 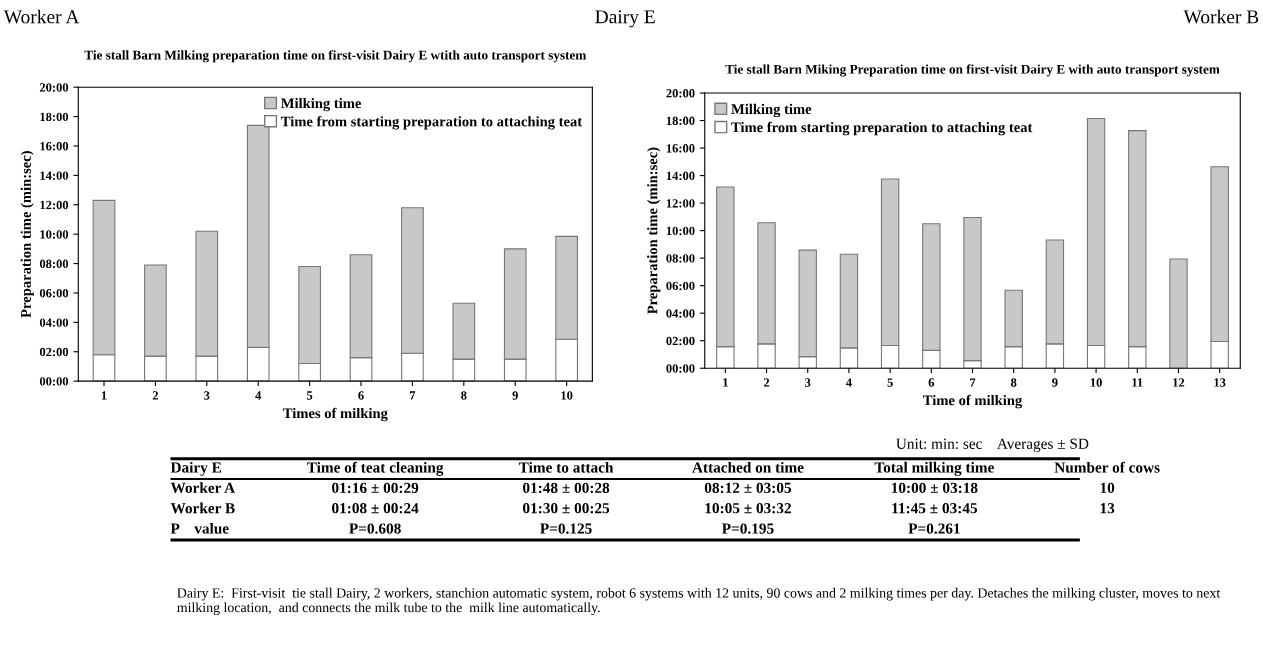 I want to click on x-tick-label: 11, so click(x=1137, y=382).